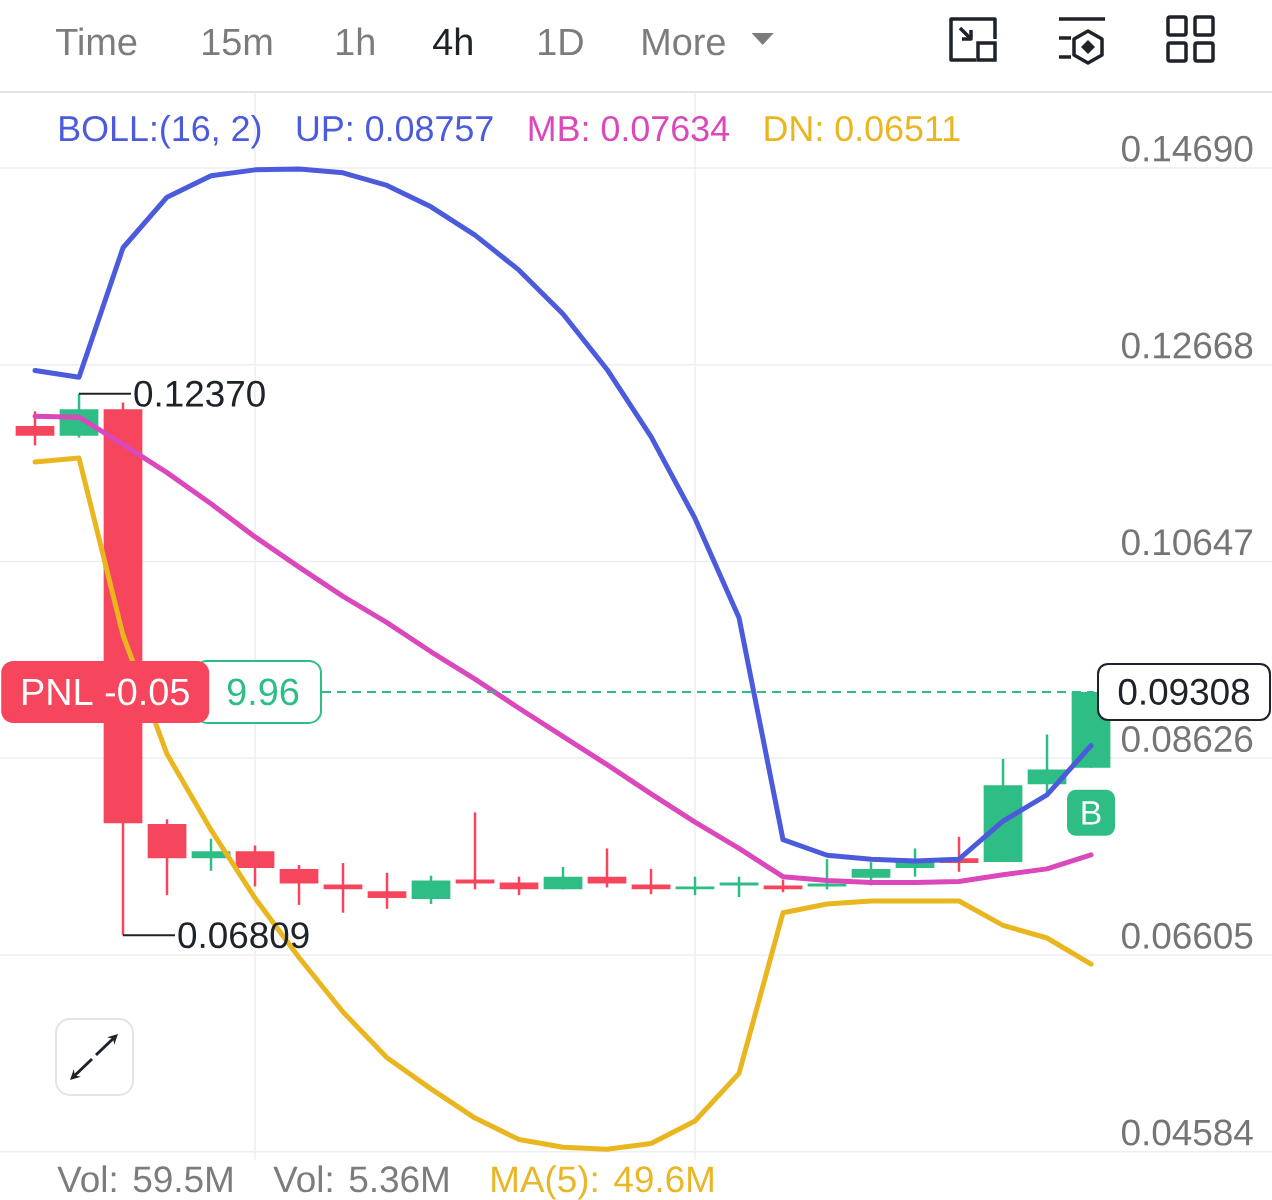 This screenshot has height=1200, width=1272. I want to click on text: 15m, so click(237, 42).